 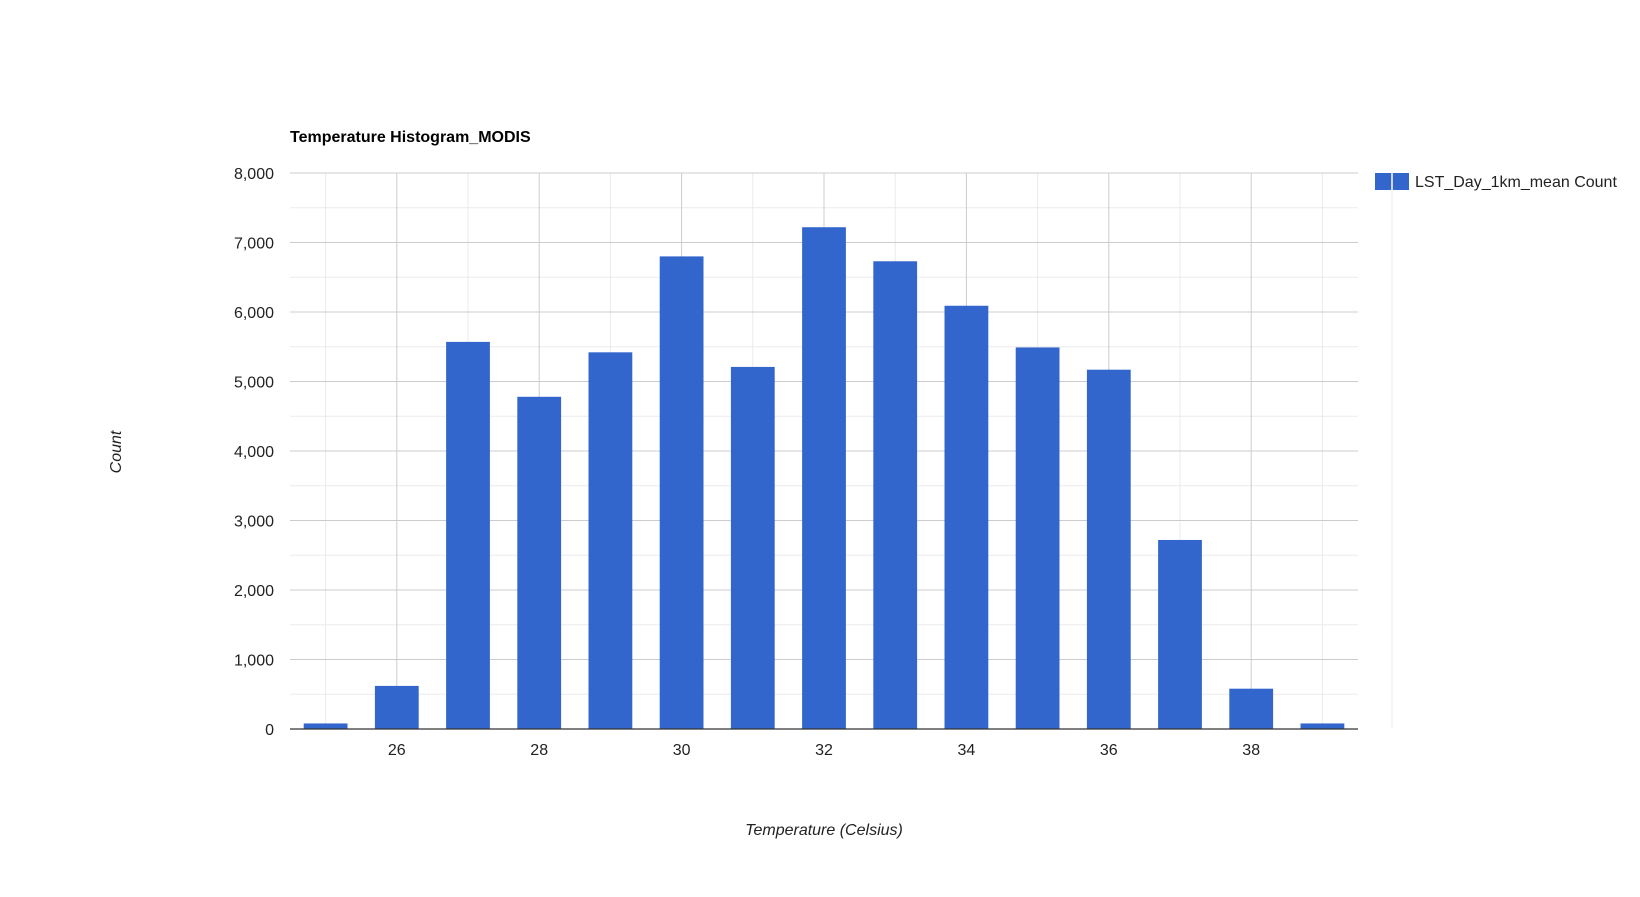 What do you see at coordinates (1109, 750) in the screenshot?
I see `x-tick-label: 36` at bounding box center [1109, 750].